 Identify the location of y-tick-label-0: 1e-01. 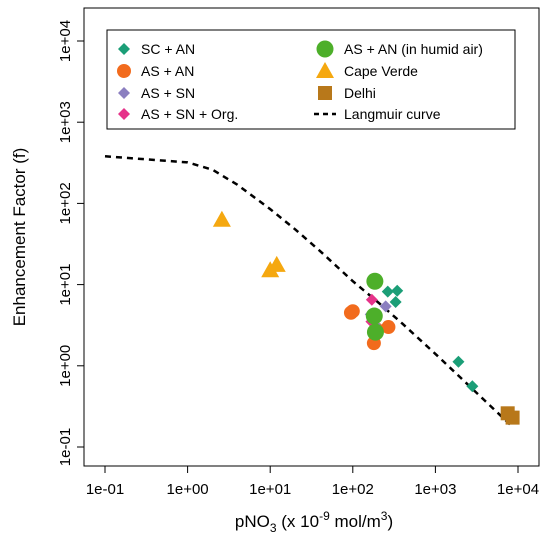
(65, 447).